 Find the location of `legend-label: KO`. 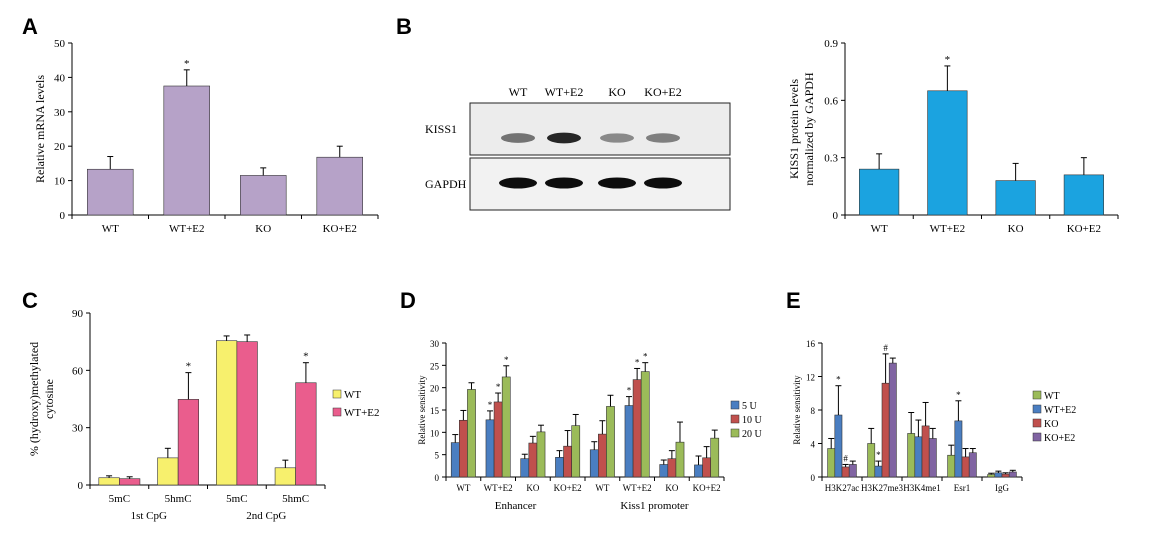

legend-label: KO is located at coordinates (1051, 424).